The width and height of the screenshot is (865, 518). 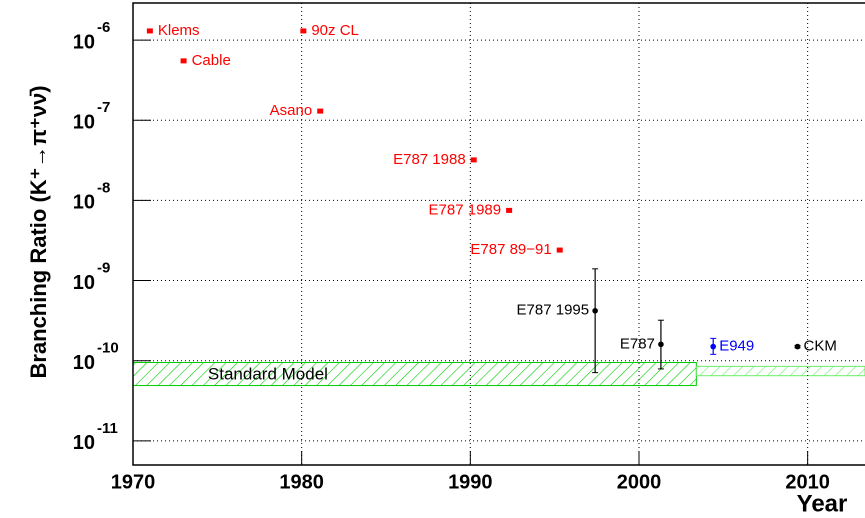 I want to click on point-label: E787 89−91, so click(x=510, y=249).